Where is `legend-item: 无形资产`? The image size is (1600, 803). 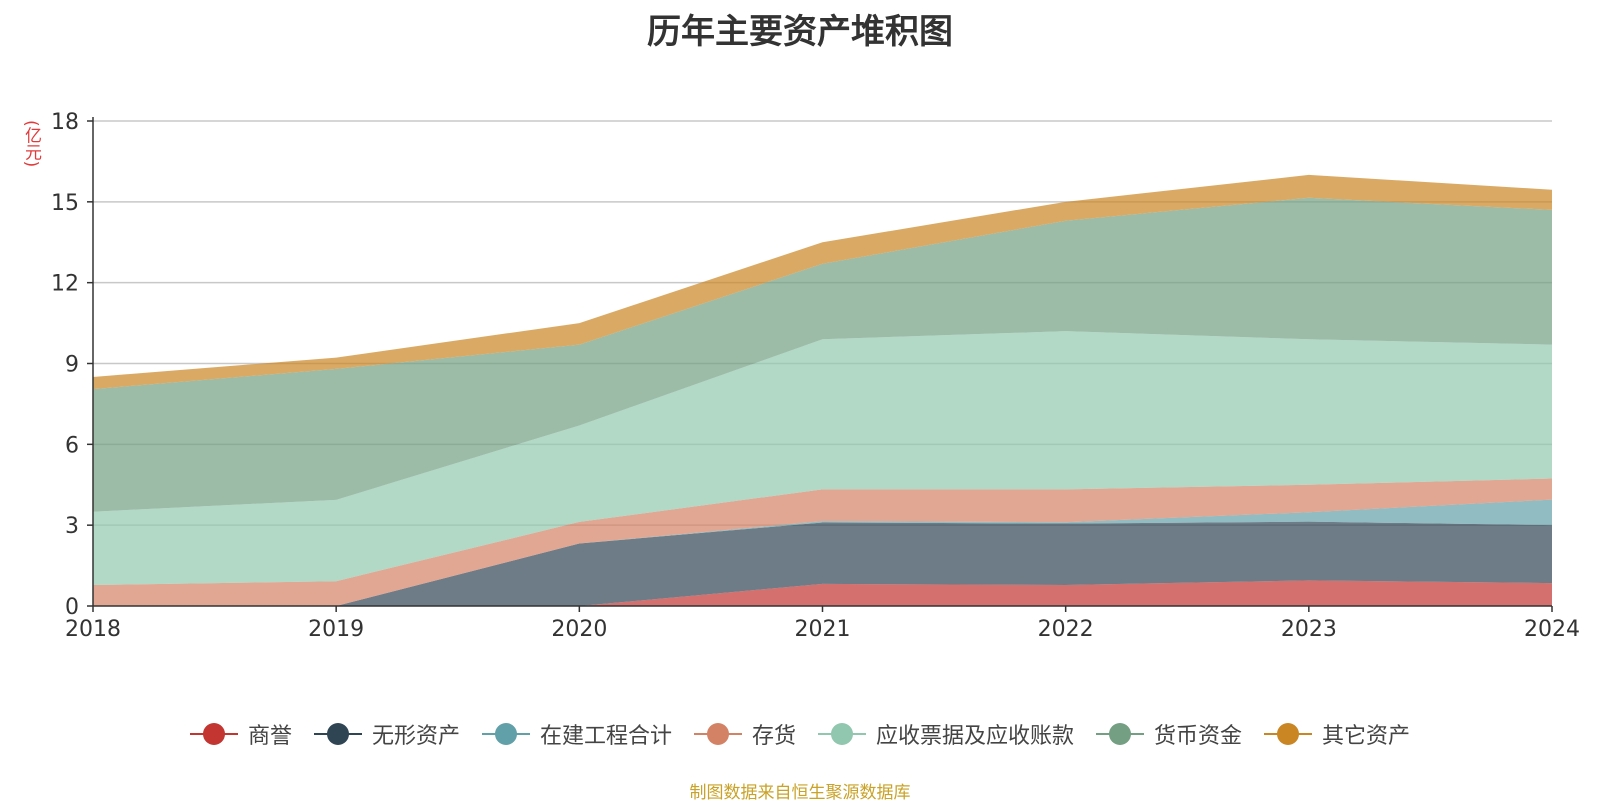 legend-item: 无形资产 is located at coordinates (386, 734).